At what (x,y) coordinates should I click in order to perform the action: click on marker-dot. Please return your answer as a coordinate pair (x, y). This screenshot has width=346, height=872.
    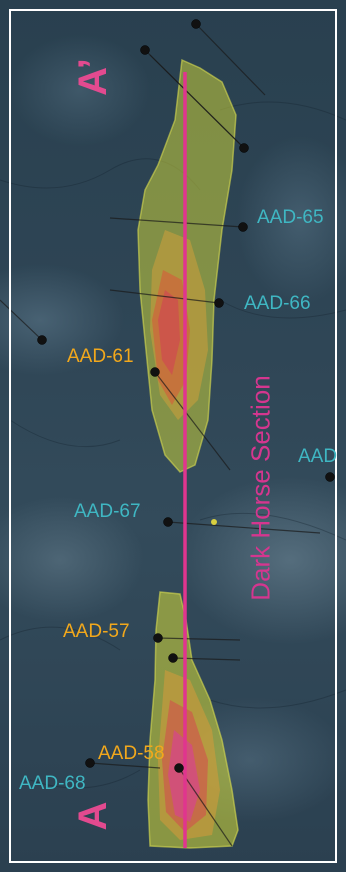
    Looking at the image, I should click on (214, 522).